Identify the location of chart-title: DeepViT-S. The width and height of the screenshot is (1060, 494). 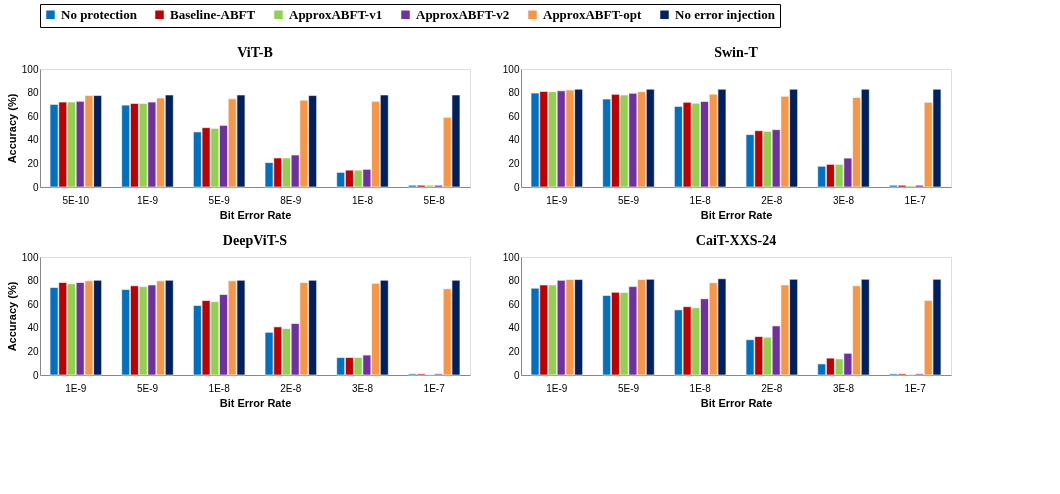
(255, 240).